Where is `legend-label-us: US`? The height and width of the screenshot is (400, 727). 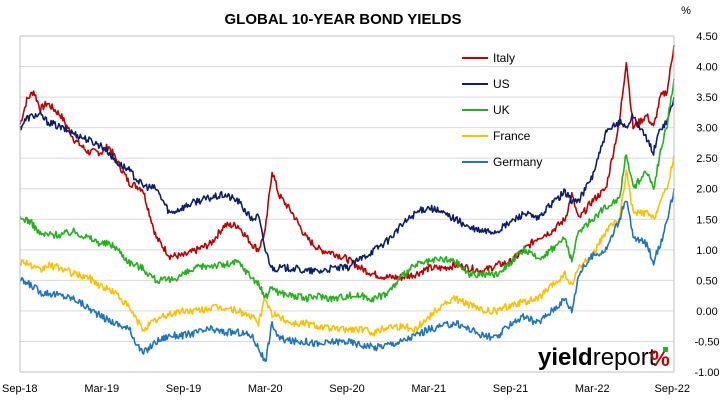 legend-label-us: US is located at coordinates (501, 84).